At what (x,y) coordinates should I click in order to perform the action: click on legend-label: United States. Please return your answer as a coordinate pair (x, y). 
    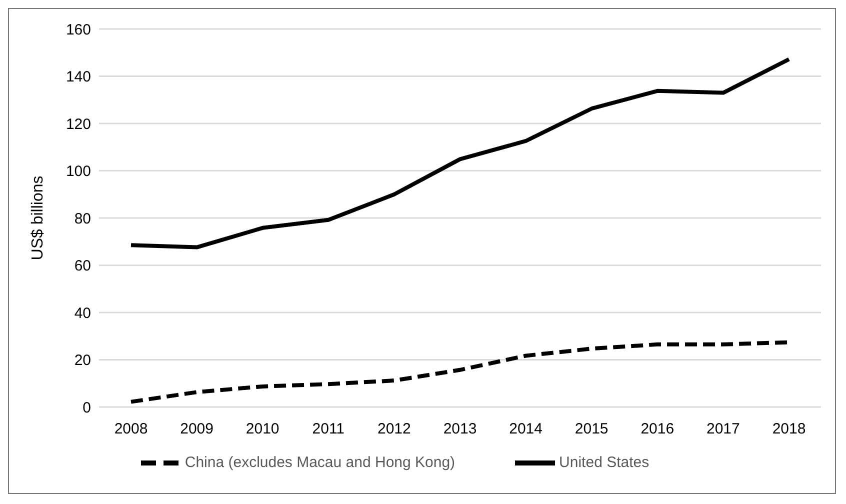
    Looking at the image, I should click on (604, 462).